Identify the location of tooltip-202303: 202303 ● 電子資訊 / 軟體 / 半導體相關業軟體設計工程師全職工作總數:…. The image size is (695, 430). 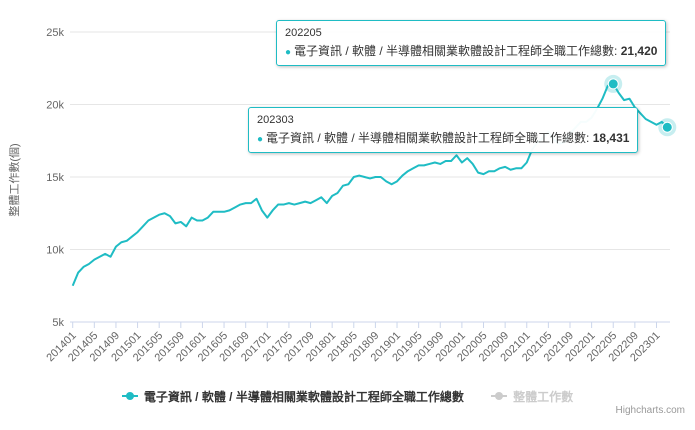
(443, 130).